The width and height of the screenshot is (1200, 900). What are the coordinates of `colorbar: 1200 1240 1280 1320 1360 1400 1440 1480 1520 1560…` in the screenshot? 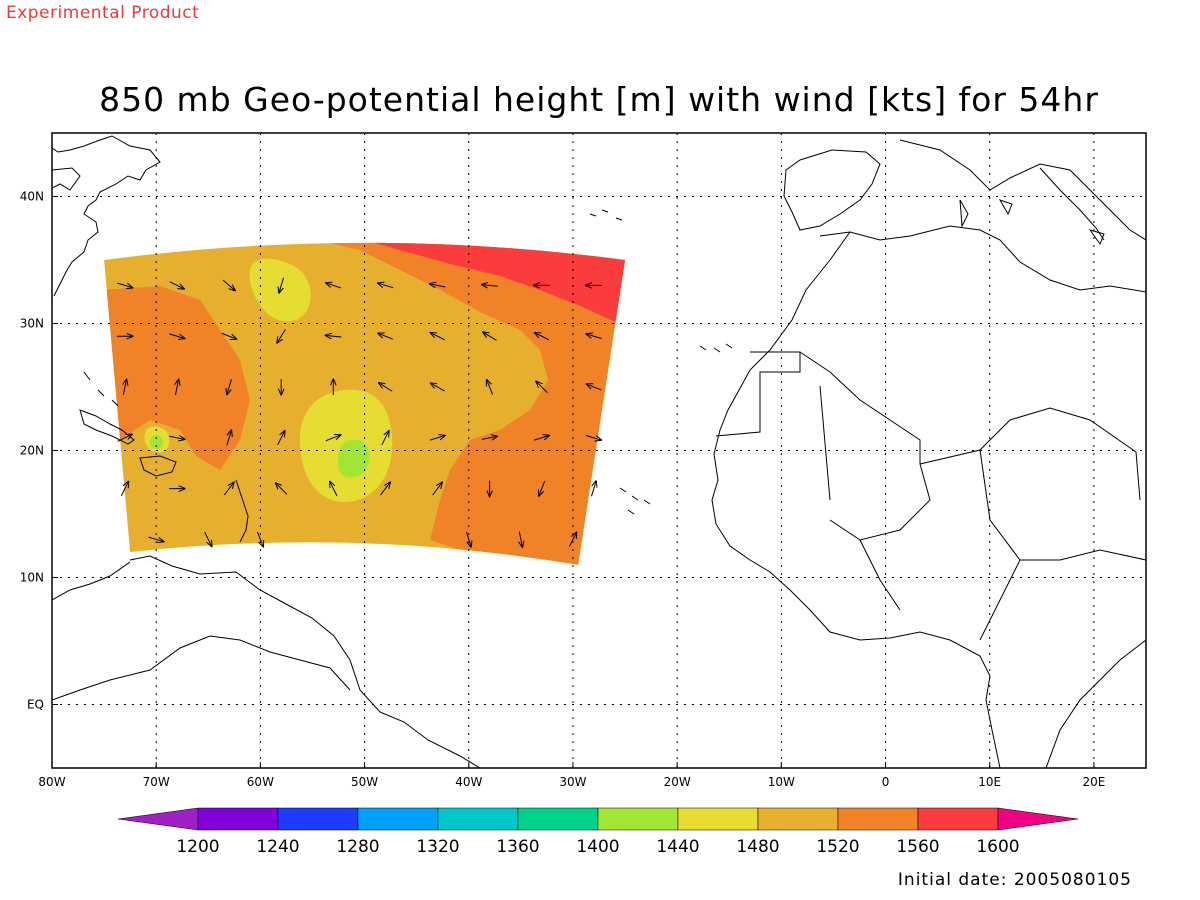 It's located at (598, 832).